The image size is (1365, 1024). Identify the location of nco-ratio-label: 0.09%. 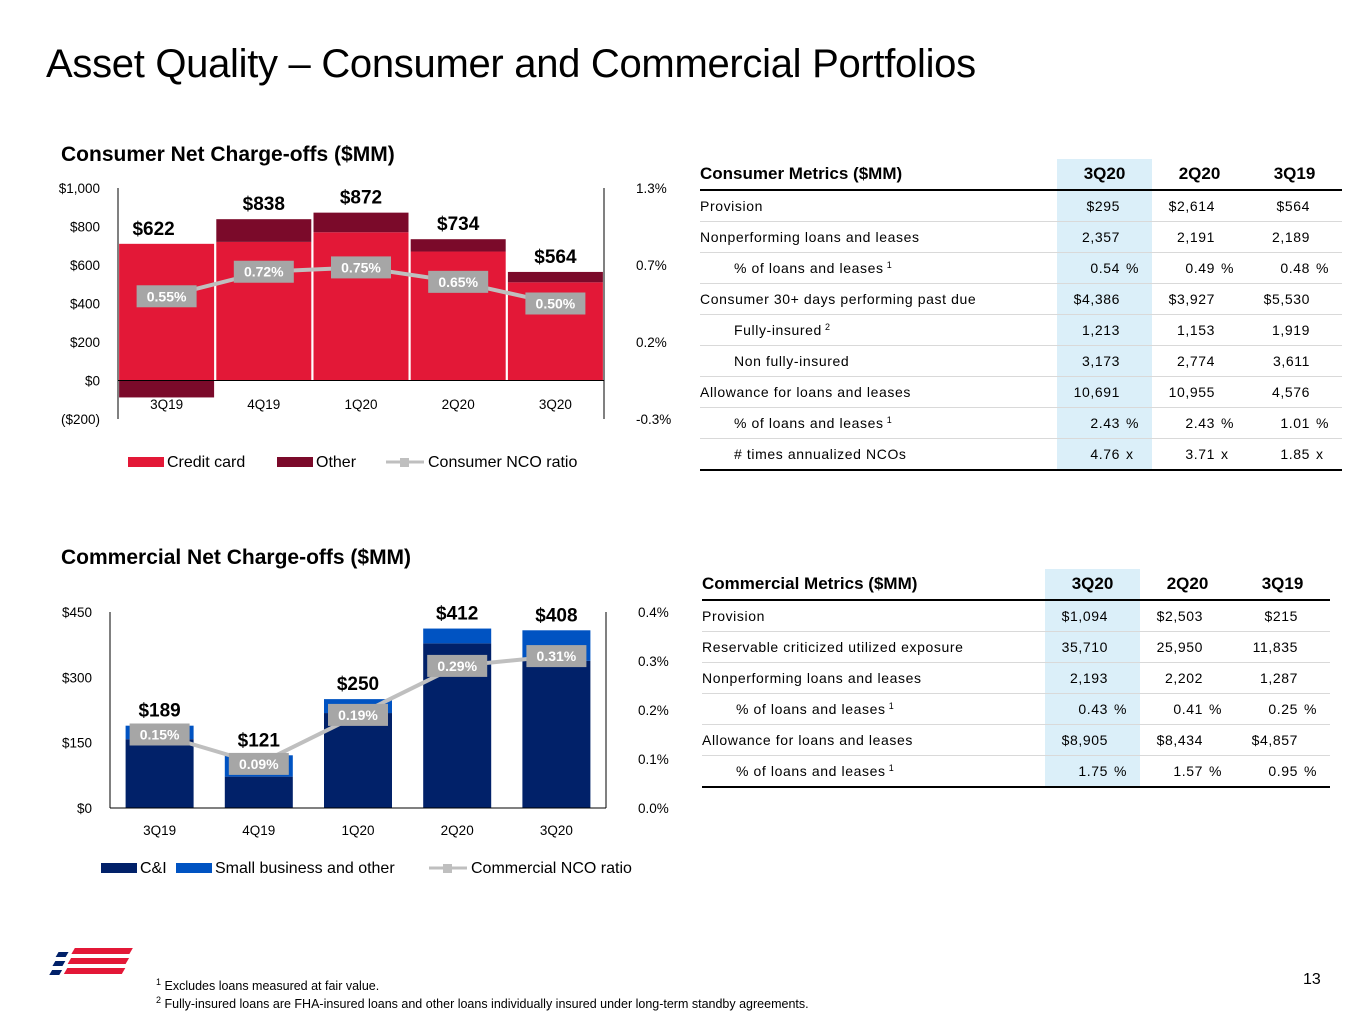
(259, 764).